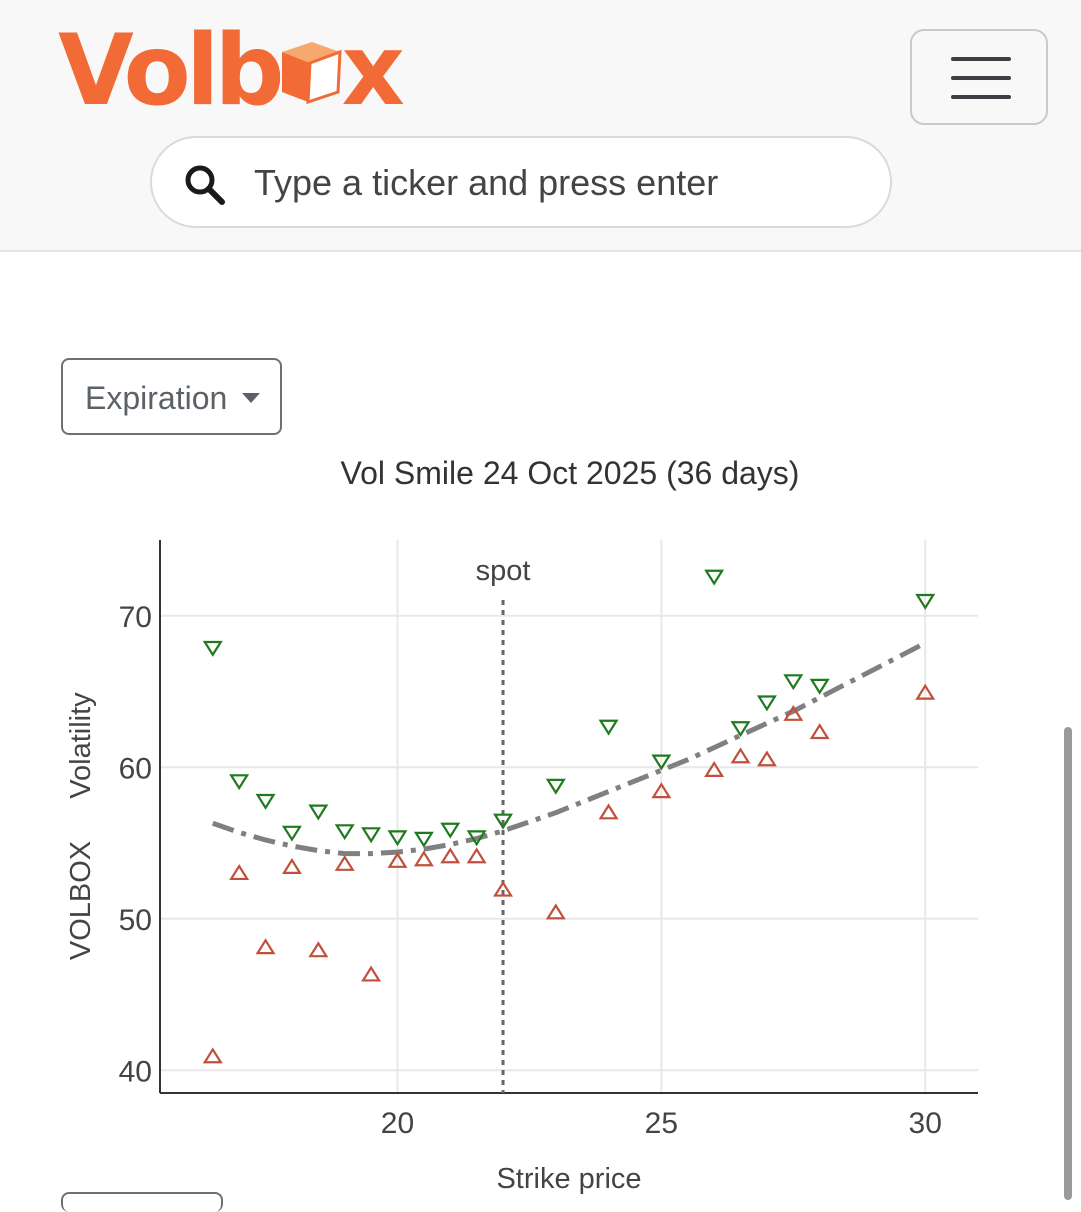 The image size is (1081, 1212). Describe the element at coordinates (1068, 963) in the screenshot. I see `scrollbar` at that location.